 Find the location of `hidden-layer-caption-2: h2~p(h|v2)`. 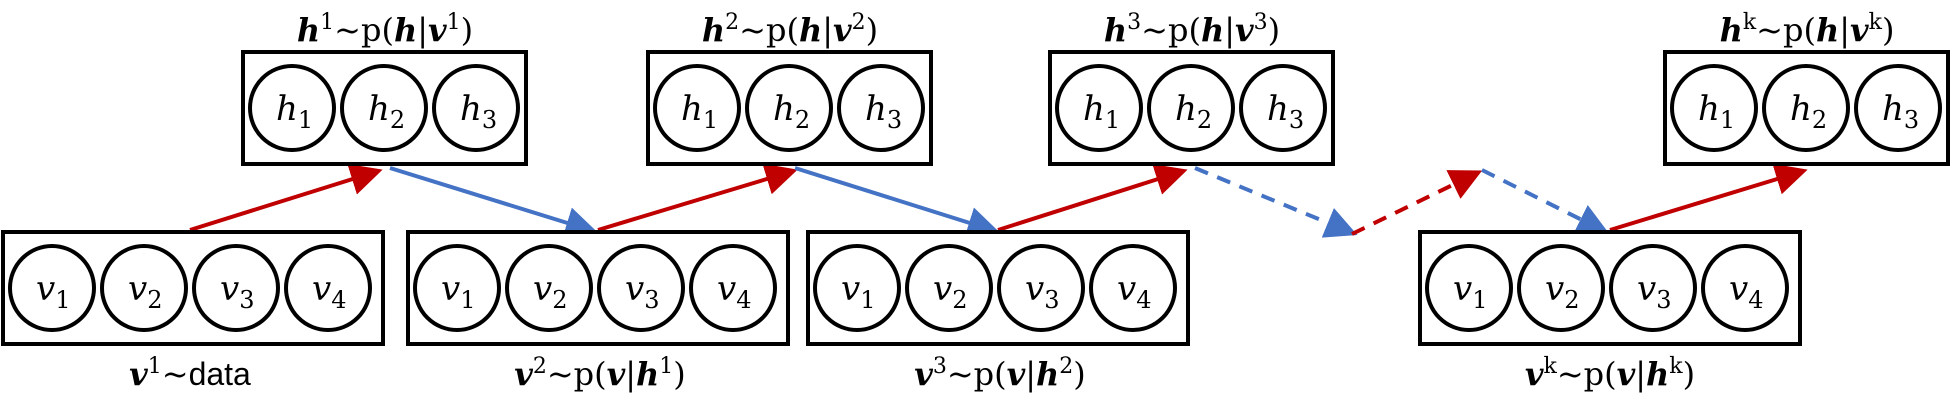

hidden-layer-caption-2: h2~p(h|v2) is located at coordinates (790, 29).